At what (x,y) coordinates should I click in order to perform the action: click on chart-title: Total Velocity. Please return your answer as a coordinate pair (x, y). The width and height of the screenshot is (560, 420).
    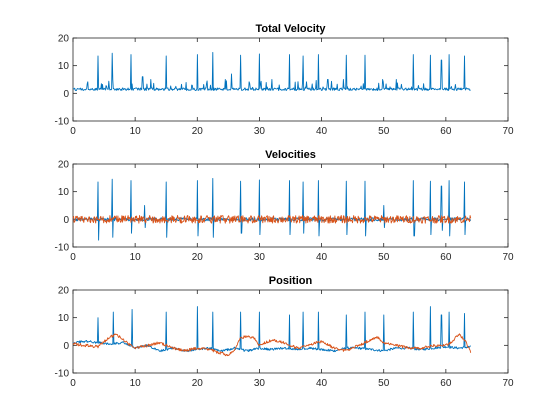
    Looking at the image, I should click on (290, 29).